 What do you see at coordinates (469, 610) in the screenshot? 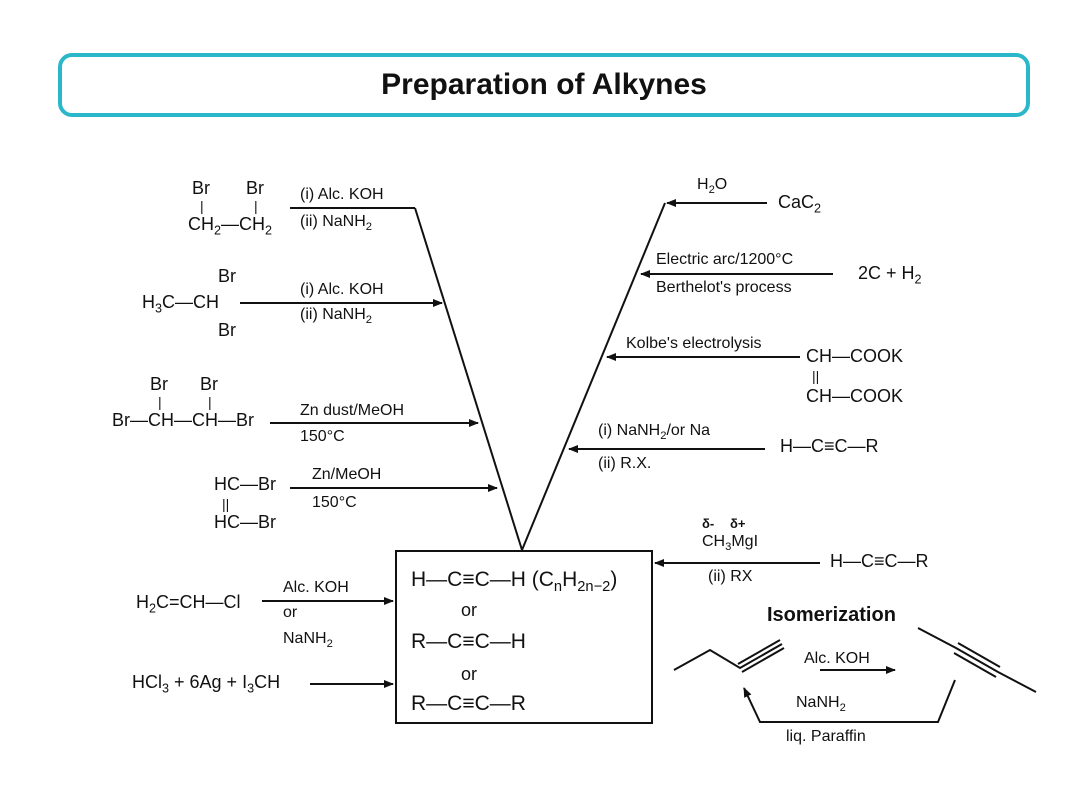
I see `or-label-1: or` at bounding box center [469, 610].